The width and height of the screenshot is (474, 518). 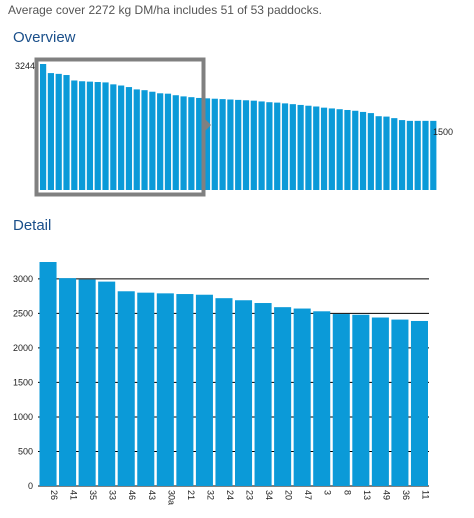 What do you see at coordinates (44, 37) in the screenshot?
I see `overview-title: Overview` at bounding box center [44, 37].